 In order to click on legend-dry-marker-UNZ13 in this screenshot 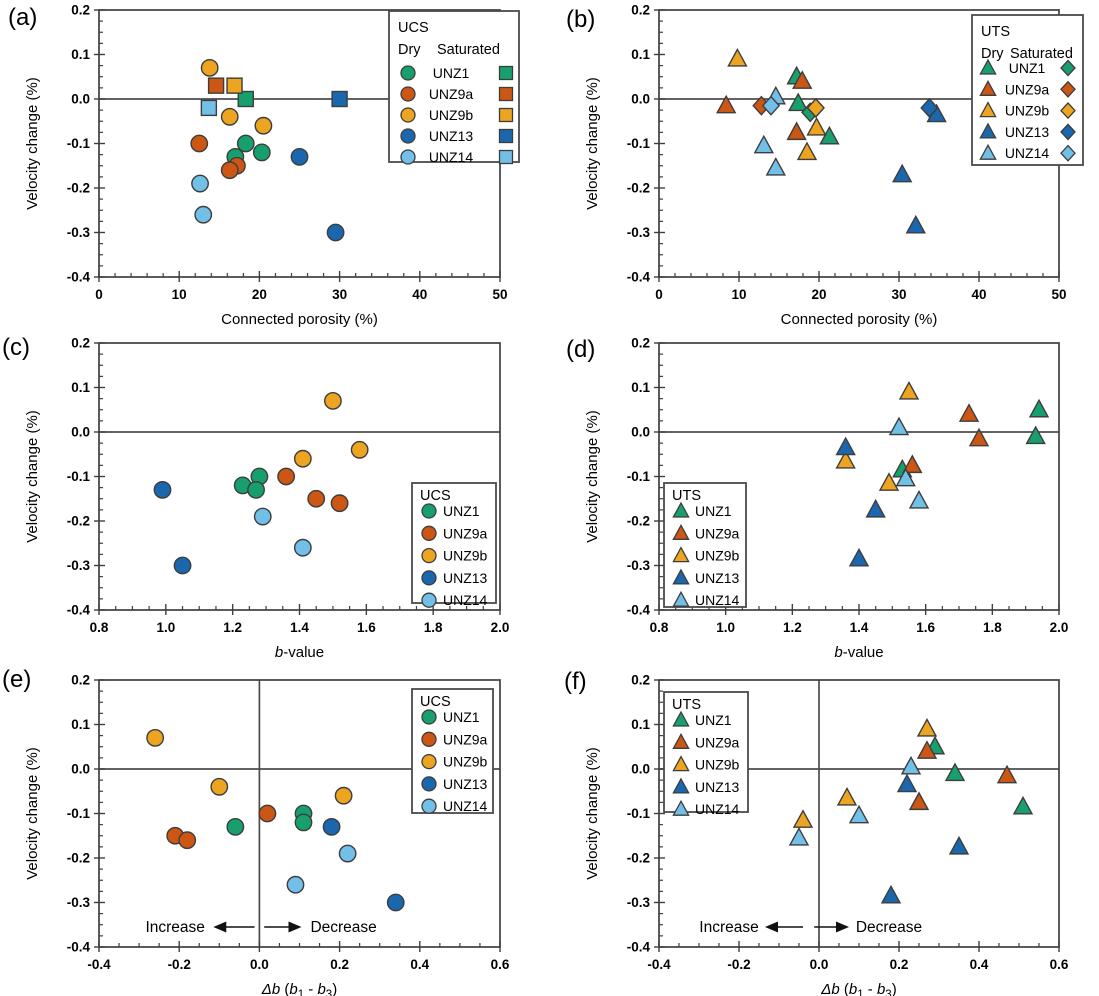, I will do `click(408, 136)`.